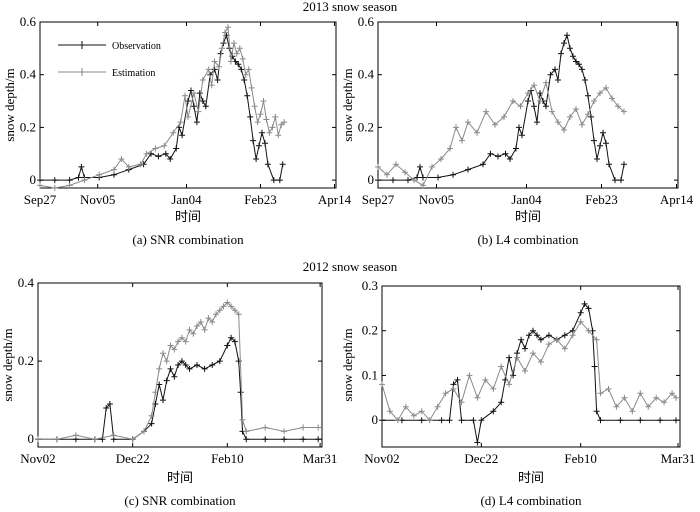 The image size is (700, 512). Describe the element at coordinates (521, 352) in the screenshot. I see `panel-d-y-ticks: 0 0.1 0.2 0.3` at that location.